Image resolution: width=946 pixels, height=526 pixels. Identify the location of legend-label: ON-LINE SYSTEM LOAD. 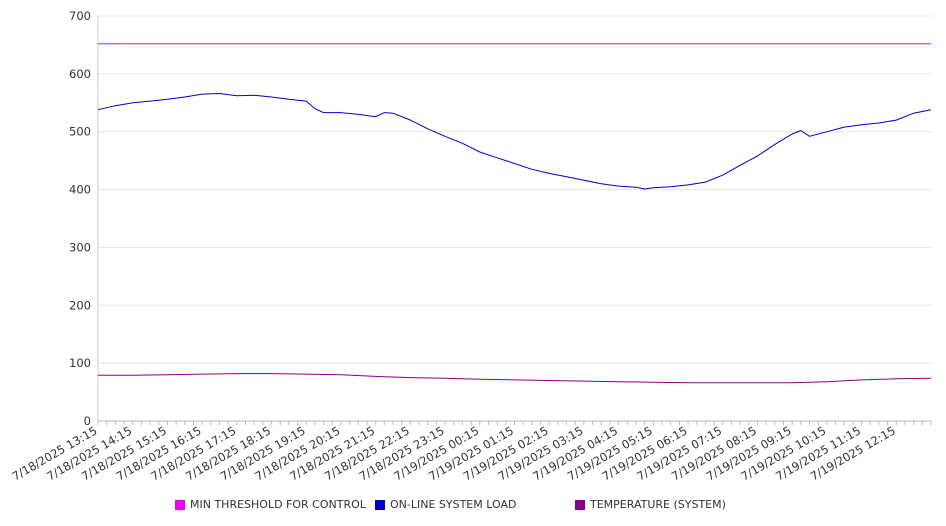
(453, 504).